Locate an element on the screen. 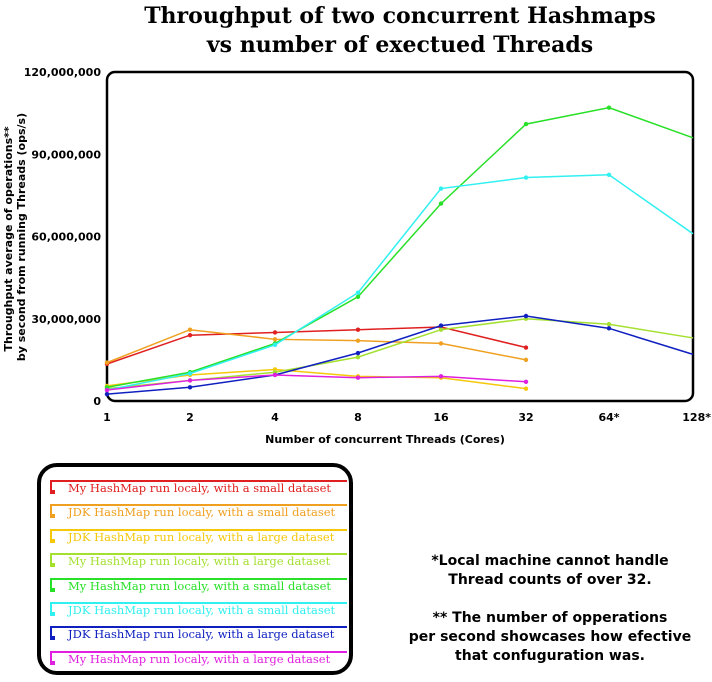 The width and height of the screenshot is (712, 682). chart-title-line-1: Throughput of two concurrent Hashmaps is located at coordinates (400, 16).